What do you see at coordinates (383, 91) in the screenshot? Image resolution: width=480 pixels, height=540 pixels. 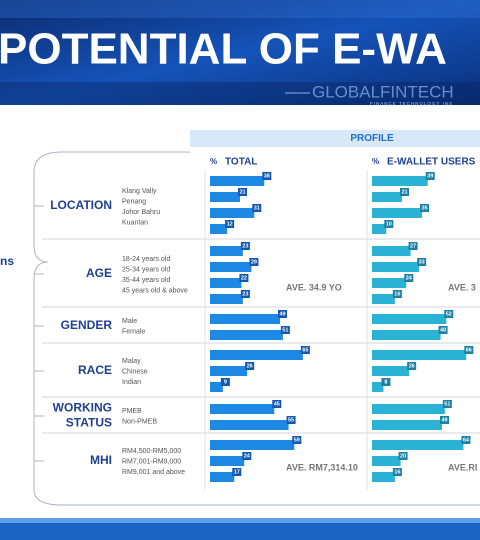 I see `brand: GLOBALFINTECH` at bounding box center [383, 91].